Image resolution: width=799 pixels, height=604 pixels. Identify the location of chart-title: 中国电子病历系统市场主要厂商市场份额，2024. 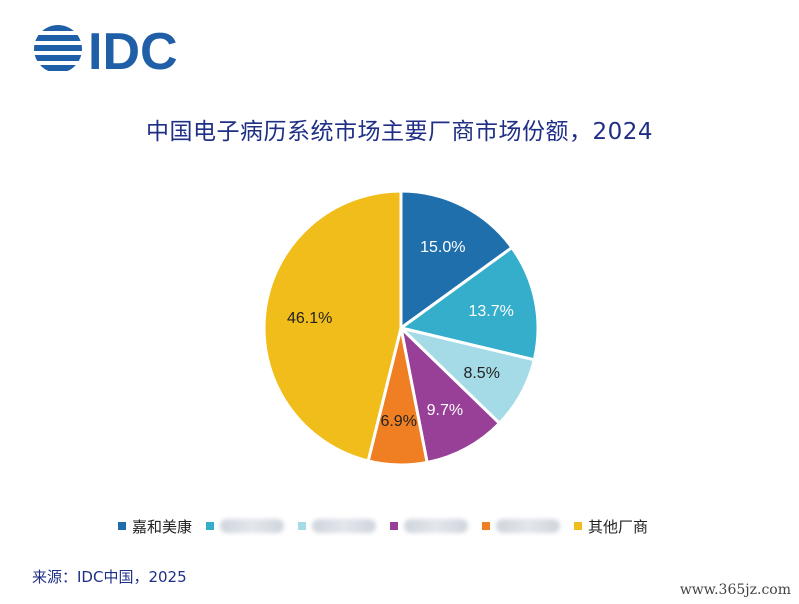
(399, 132).